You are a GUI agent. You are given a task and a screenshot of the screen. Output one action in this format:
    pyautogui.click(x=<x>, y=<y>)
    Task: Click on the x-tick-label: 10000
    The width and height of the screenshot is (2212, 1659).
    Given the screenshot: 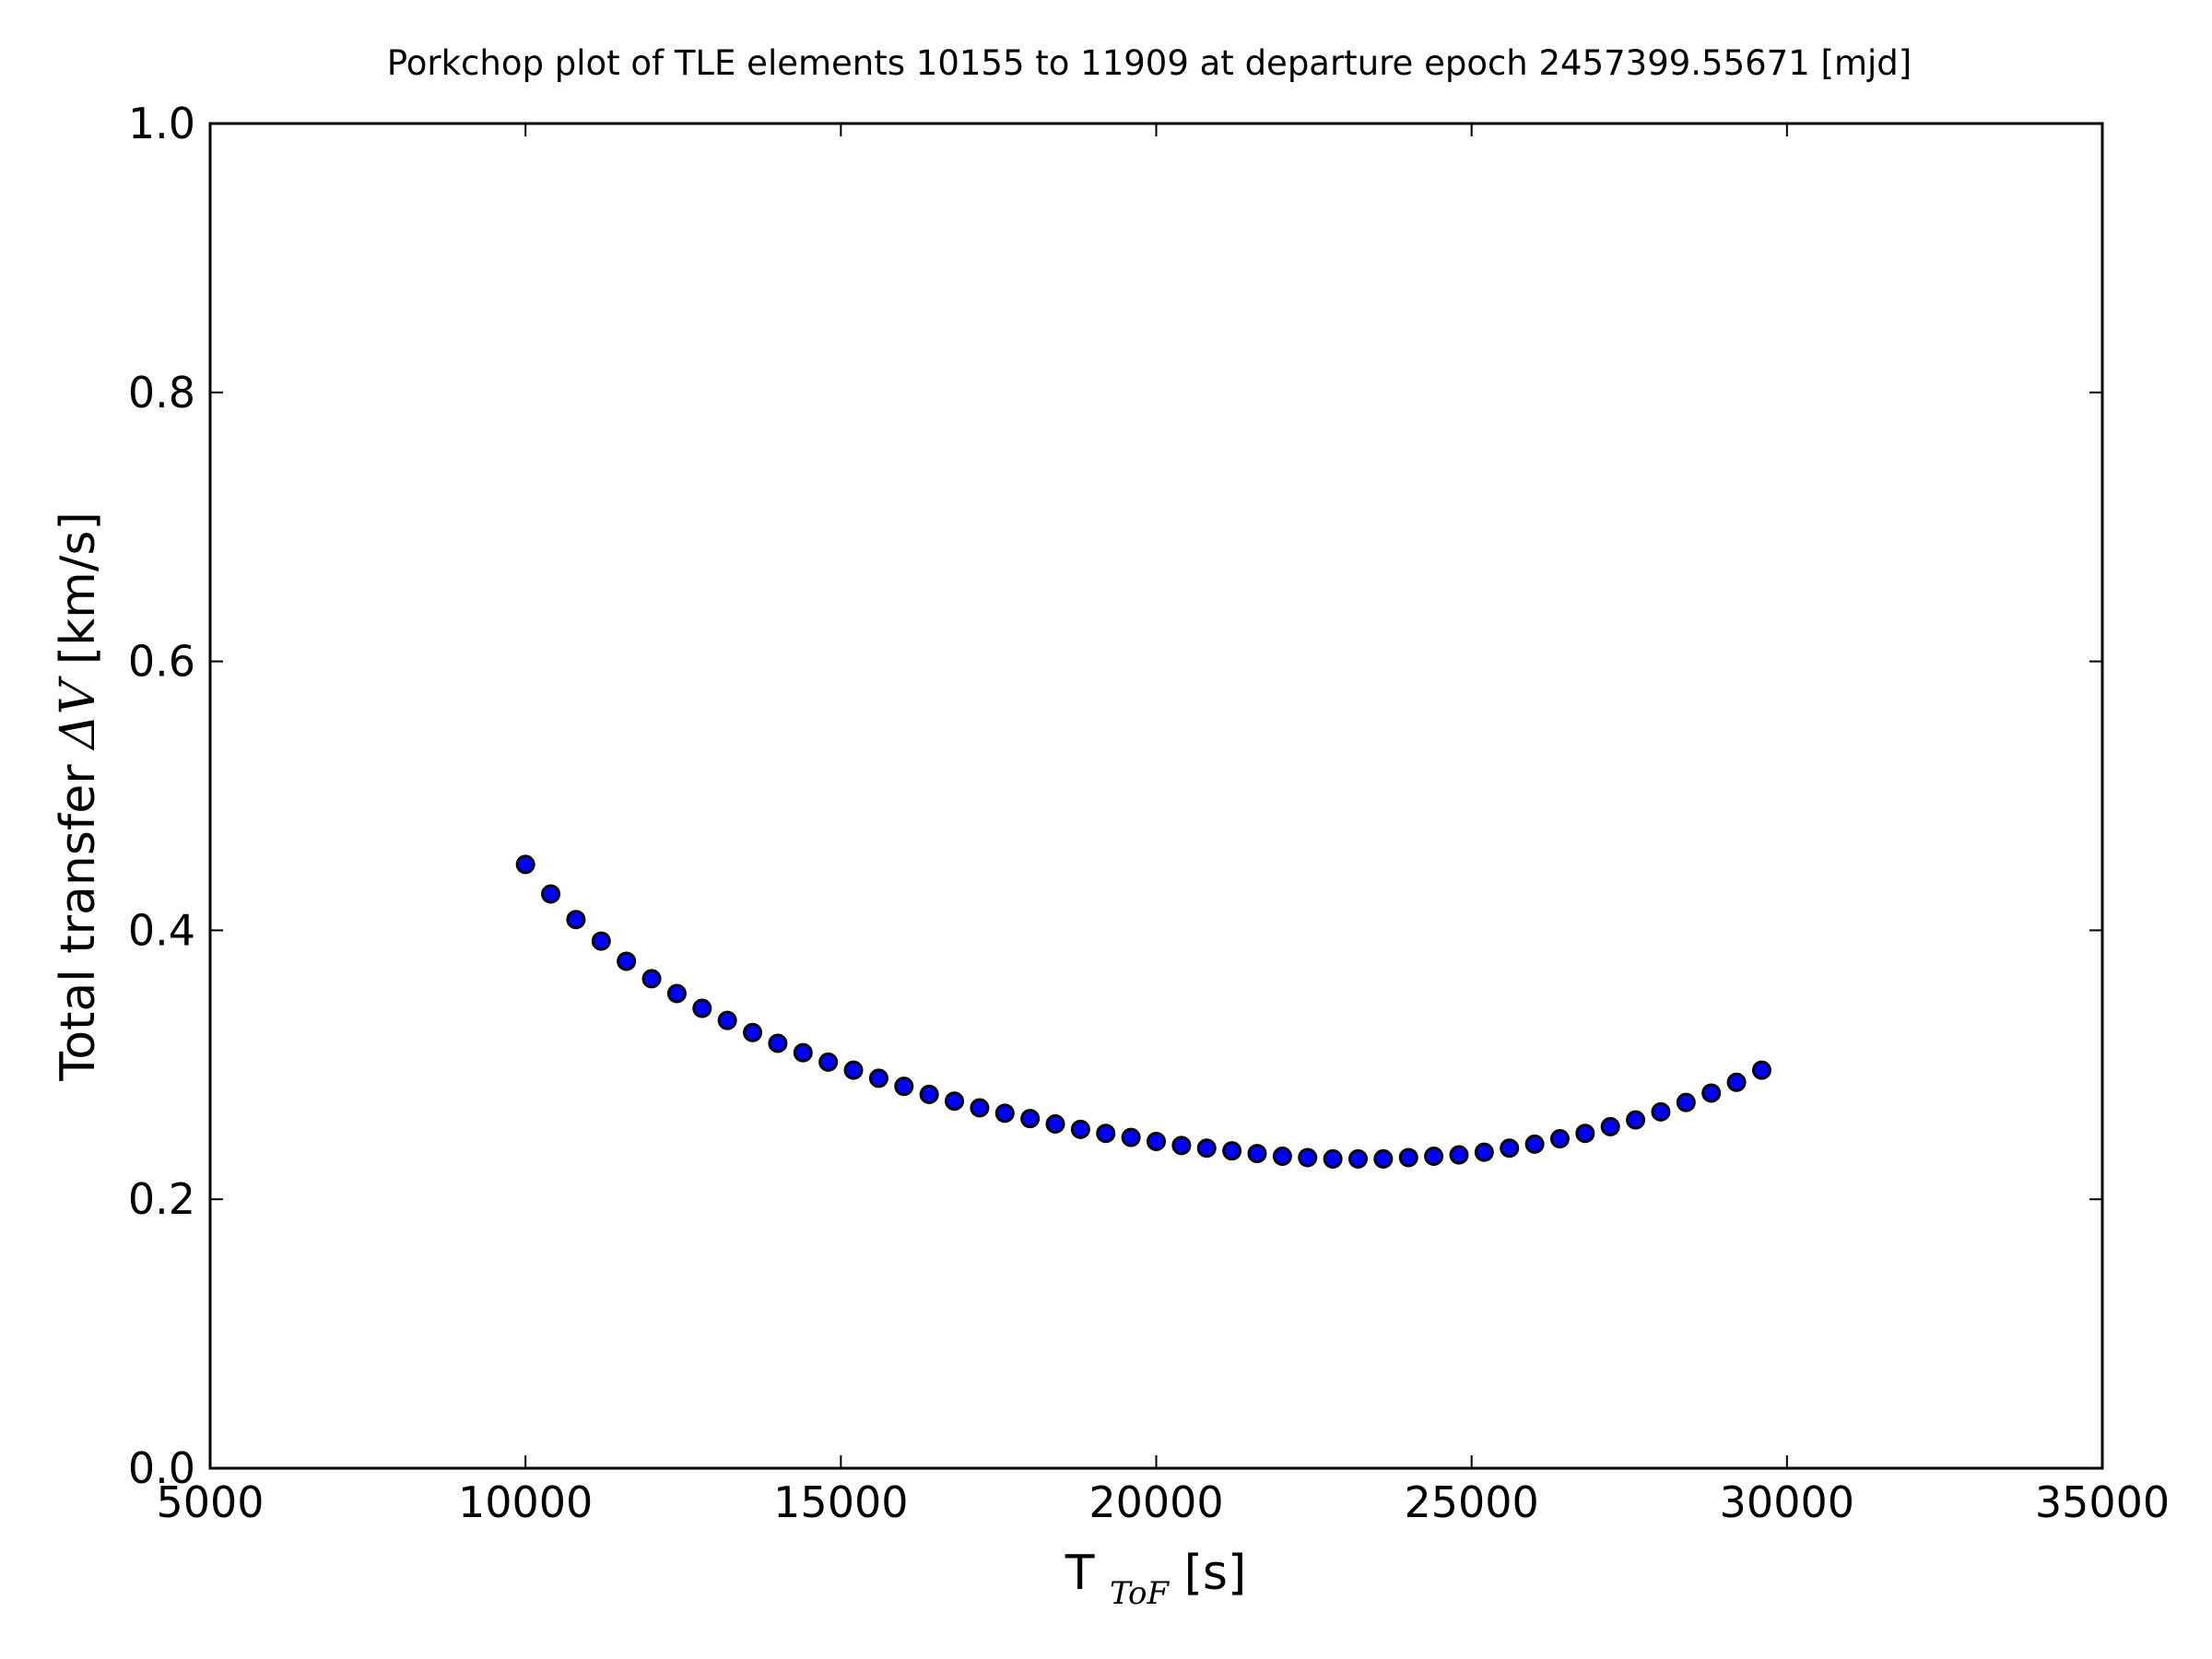 What is the action you would take?
    pyautogui.click(x=525, y=1502)
    